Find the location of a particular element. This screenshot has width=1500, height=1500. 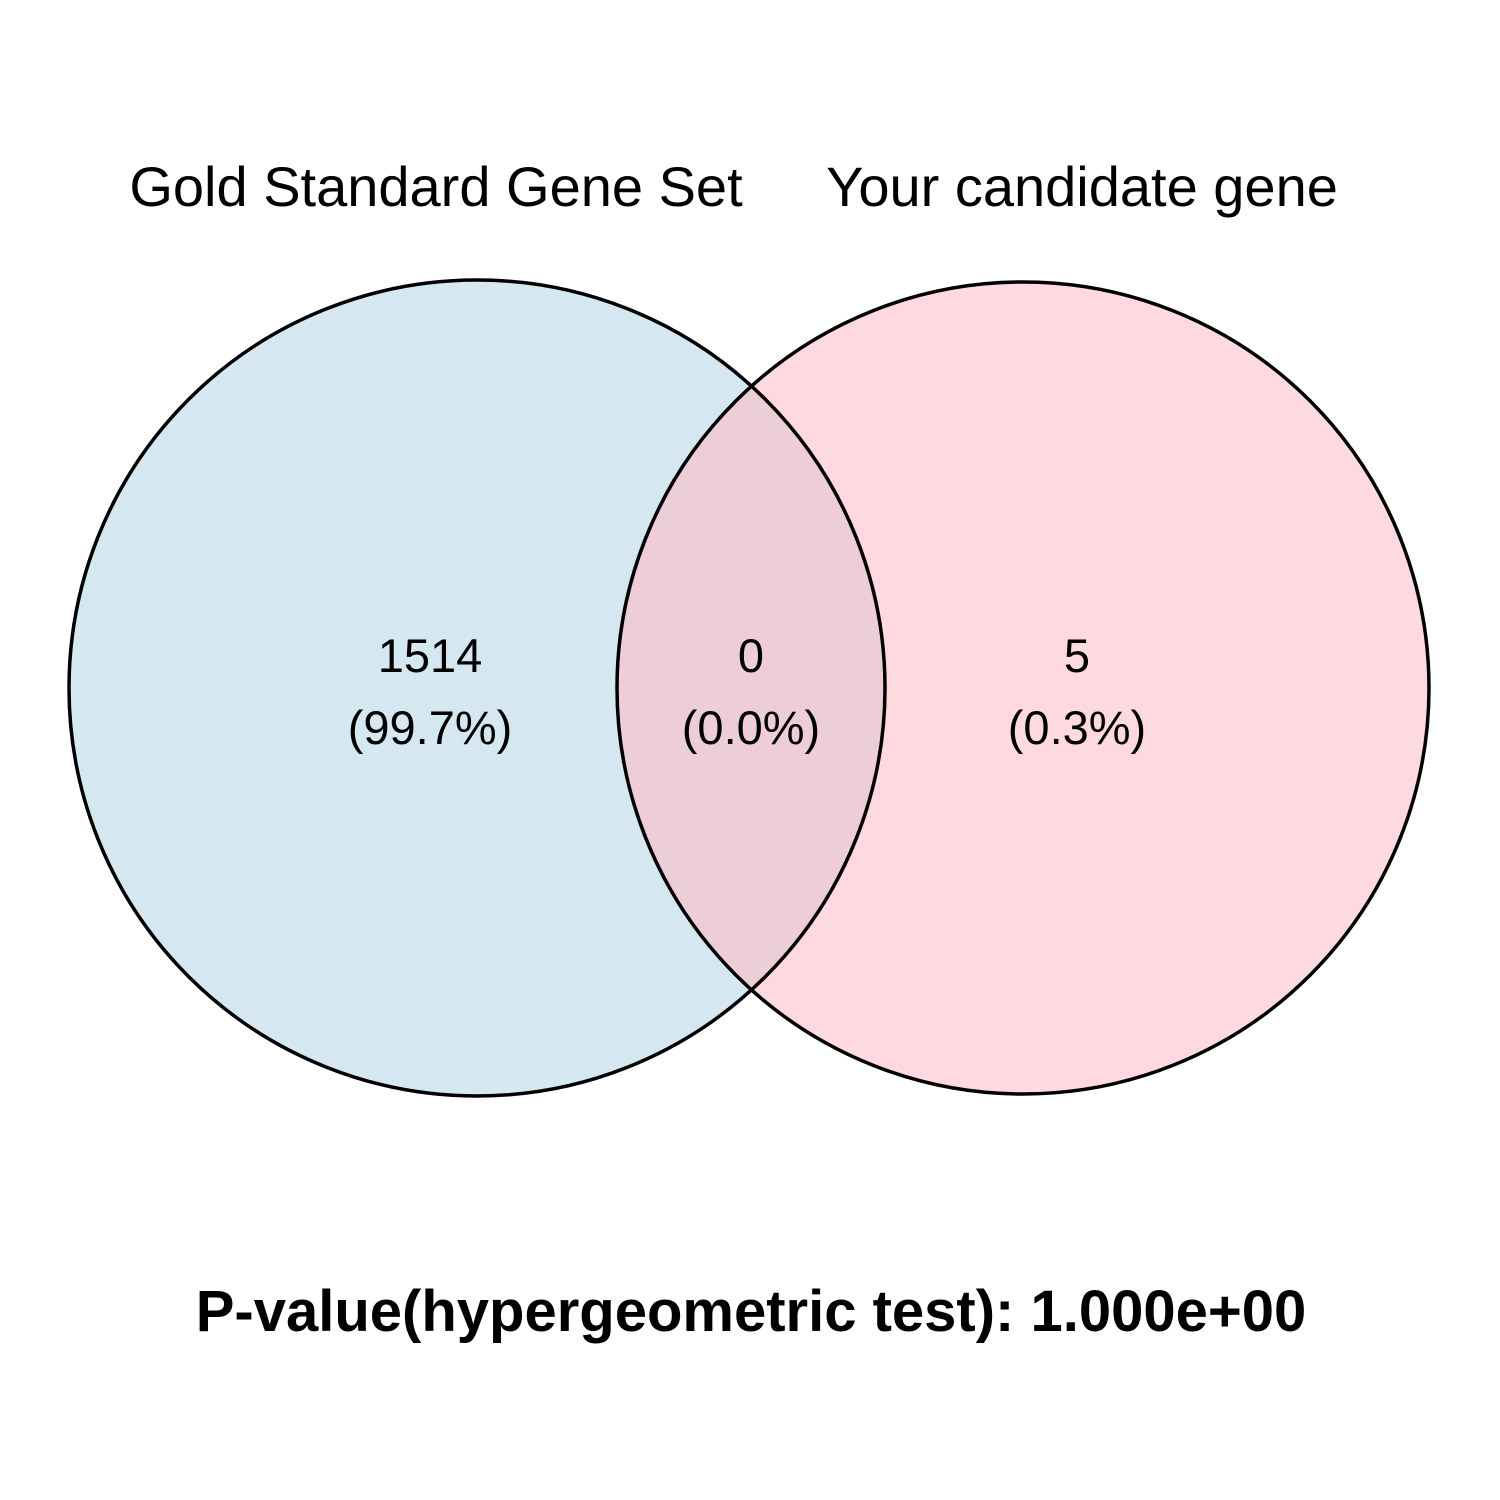

pvalue-caption: P-value(hypergeometric test): 1.000e+00 is located at coordinates (751, 1311).